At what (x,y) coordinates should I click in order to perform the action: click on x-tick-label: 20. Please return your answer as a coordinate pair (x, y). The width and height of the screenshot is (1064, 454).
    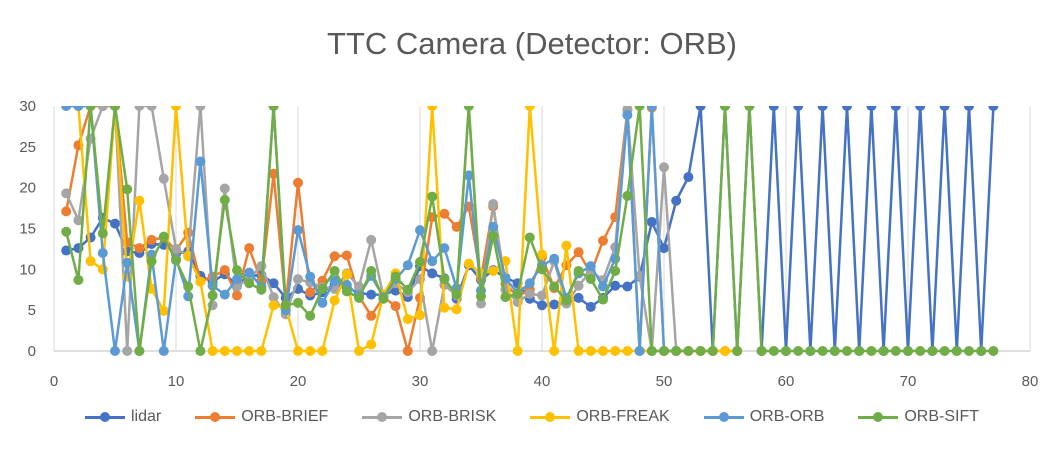
    Looking at the image, I should click on (298, 381).